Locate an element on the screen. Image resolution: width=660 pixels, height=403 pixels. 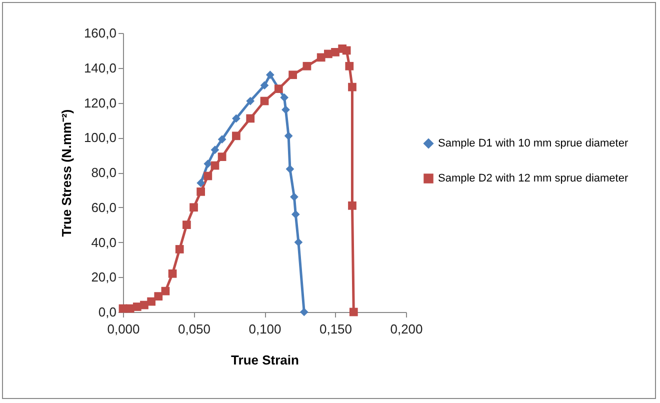
x-axis-title: True Strain is located at coordinates (265, 360).